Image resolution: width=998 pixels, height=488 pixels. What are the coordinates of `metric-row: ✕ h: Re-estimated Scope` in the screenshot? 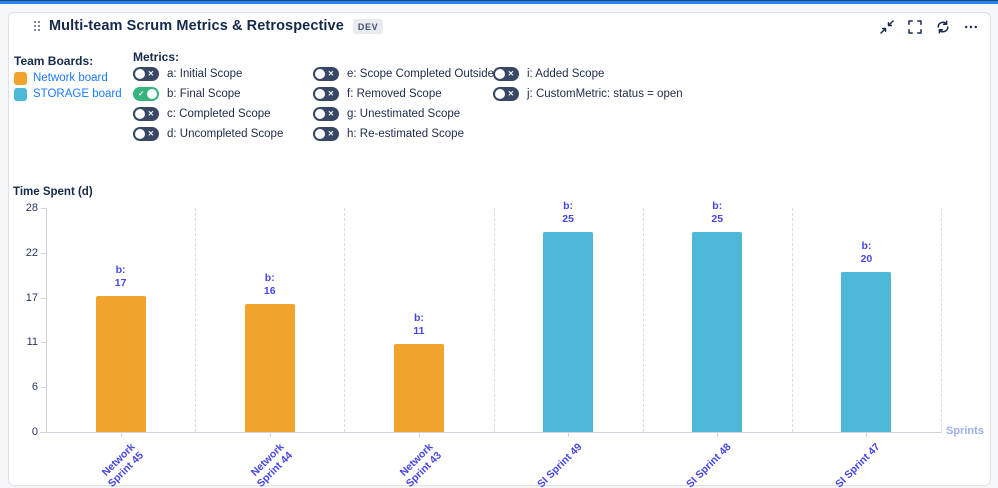 It's located at (403, 134).